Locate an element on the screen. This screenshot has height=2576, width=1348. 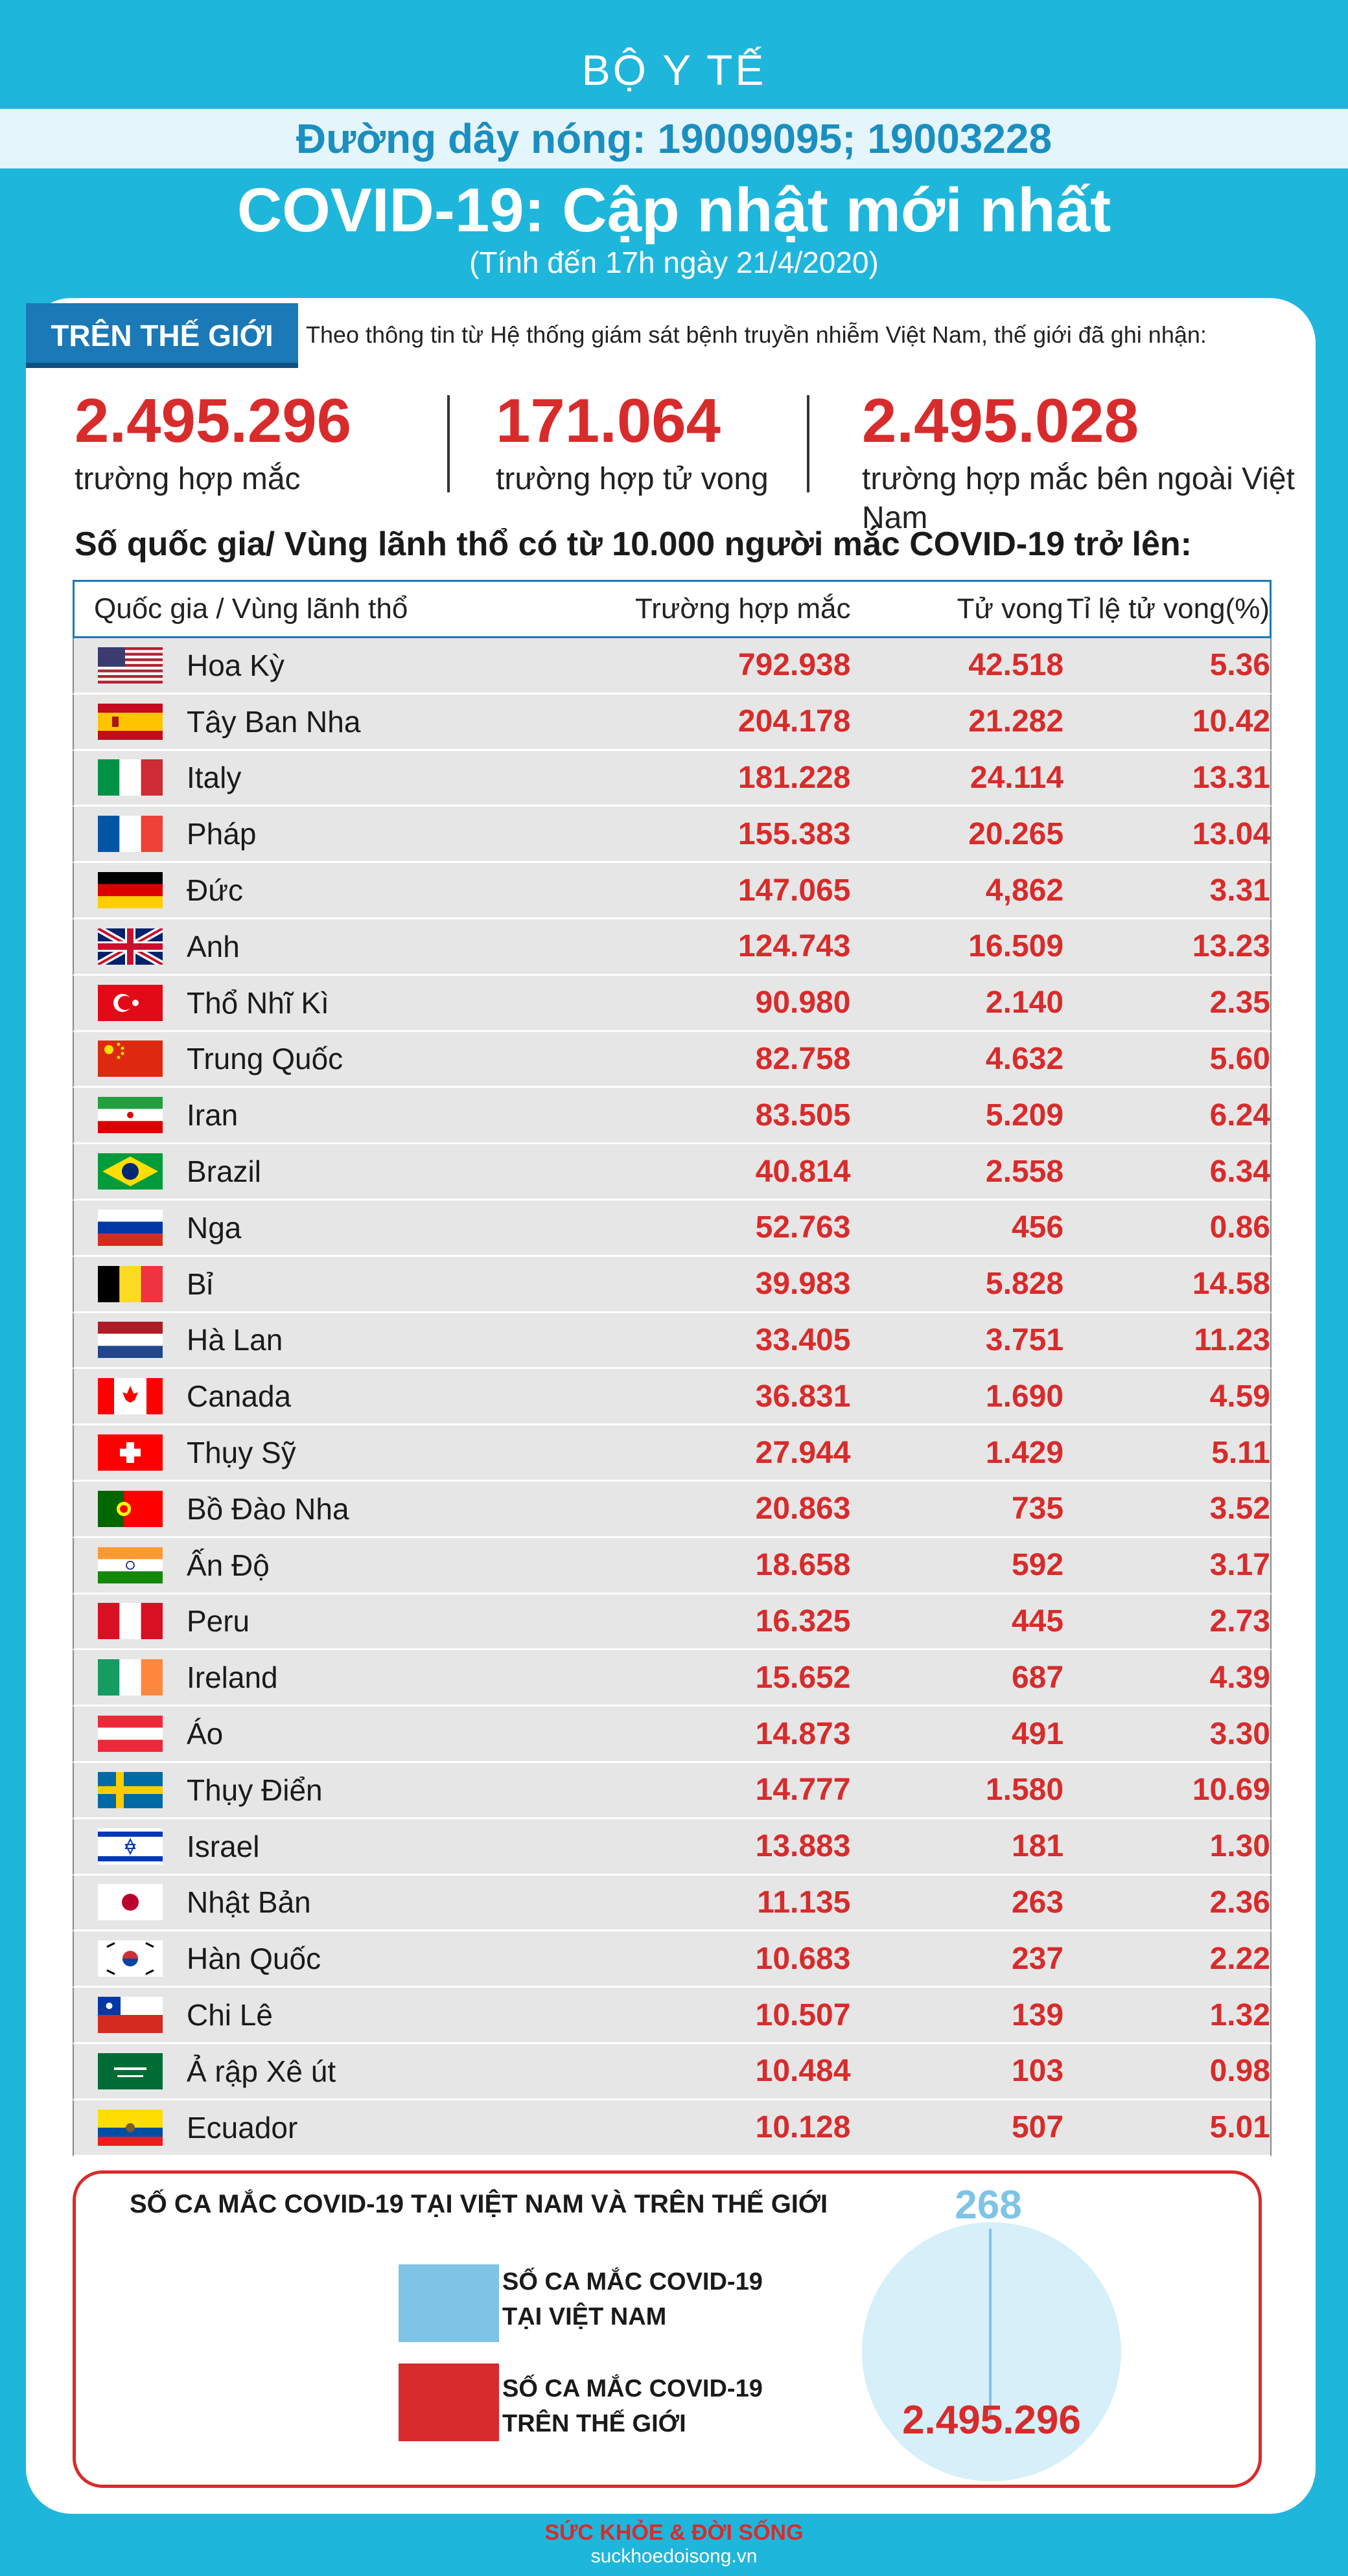
fatality-rate-value: 1.30 is located at coordinates (1240, 1846).